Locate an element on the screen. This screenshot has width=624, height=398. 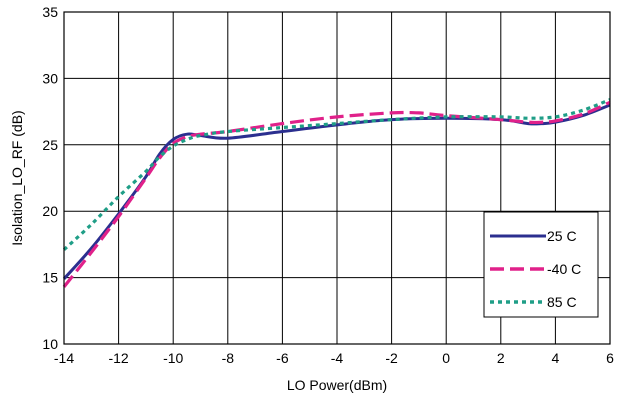
y-tick-label: 20 is located at coordinates (50, 211).